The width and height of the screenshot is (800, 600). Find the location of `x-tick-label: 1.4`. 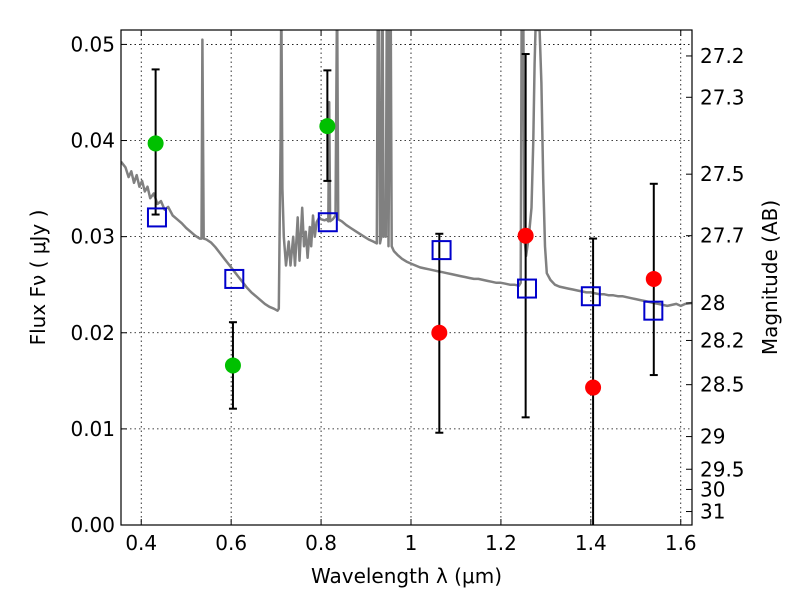

x-tick-label: 1.4 is located at coordinates (591, 543).